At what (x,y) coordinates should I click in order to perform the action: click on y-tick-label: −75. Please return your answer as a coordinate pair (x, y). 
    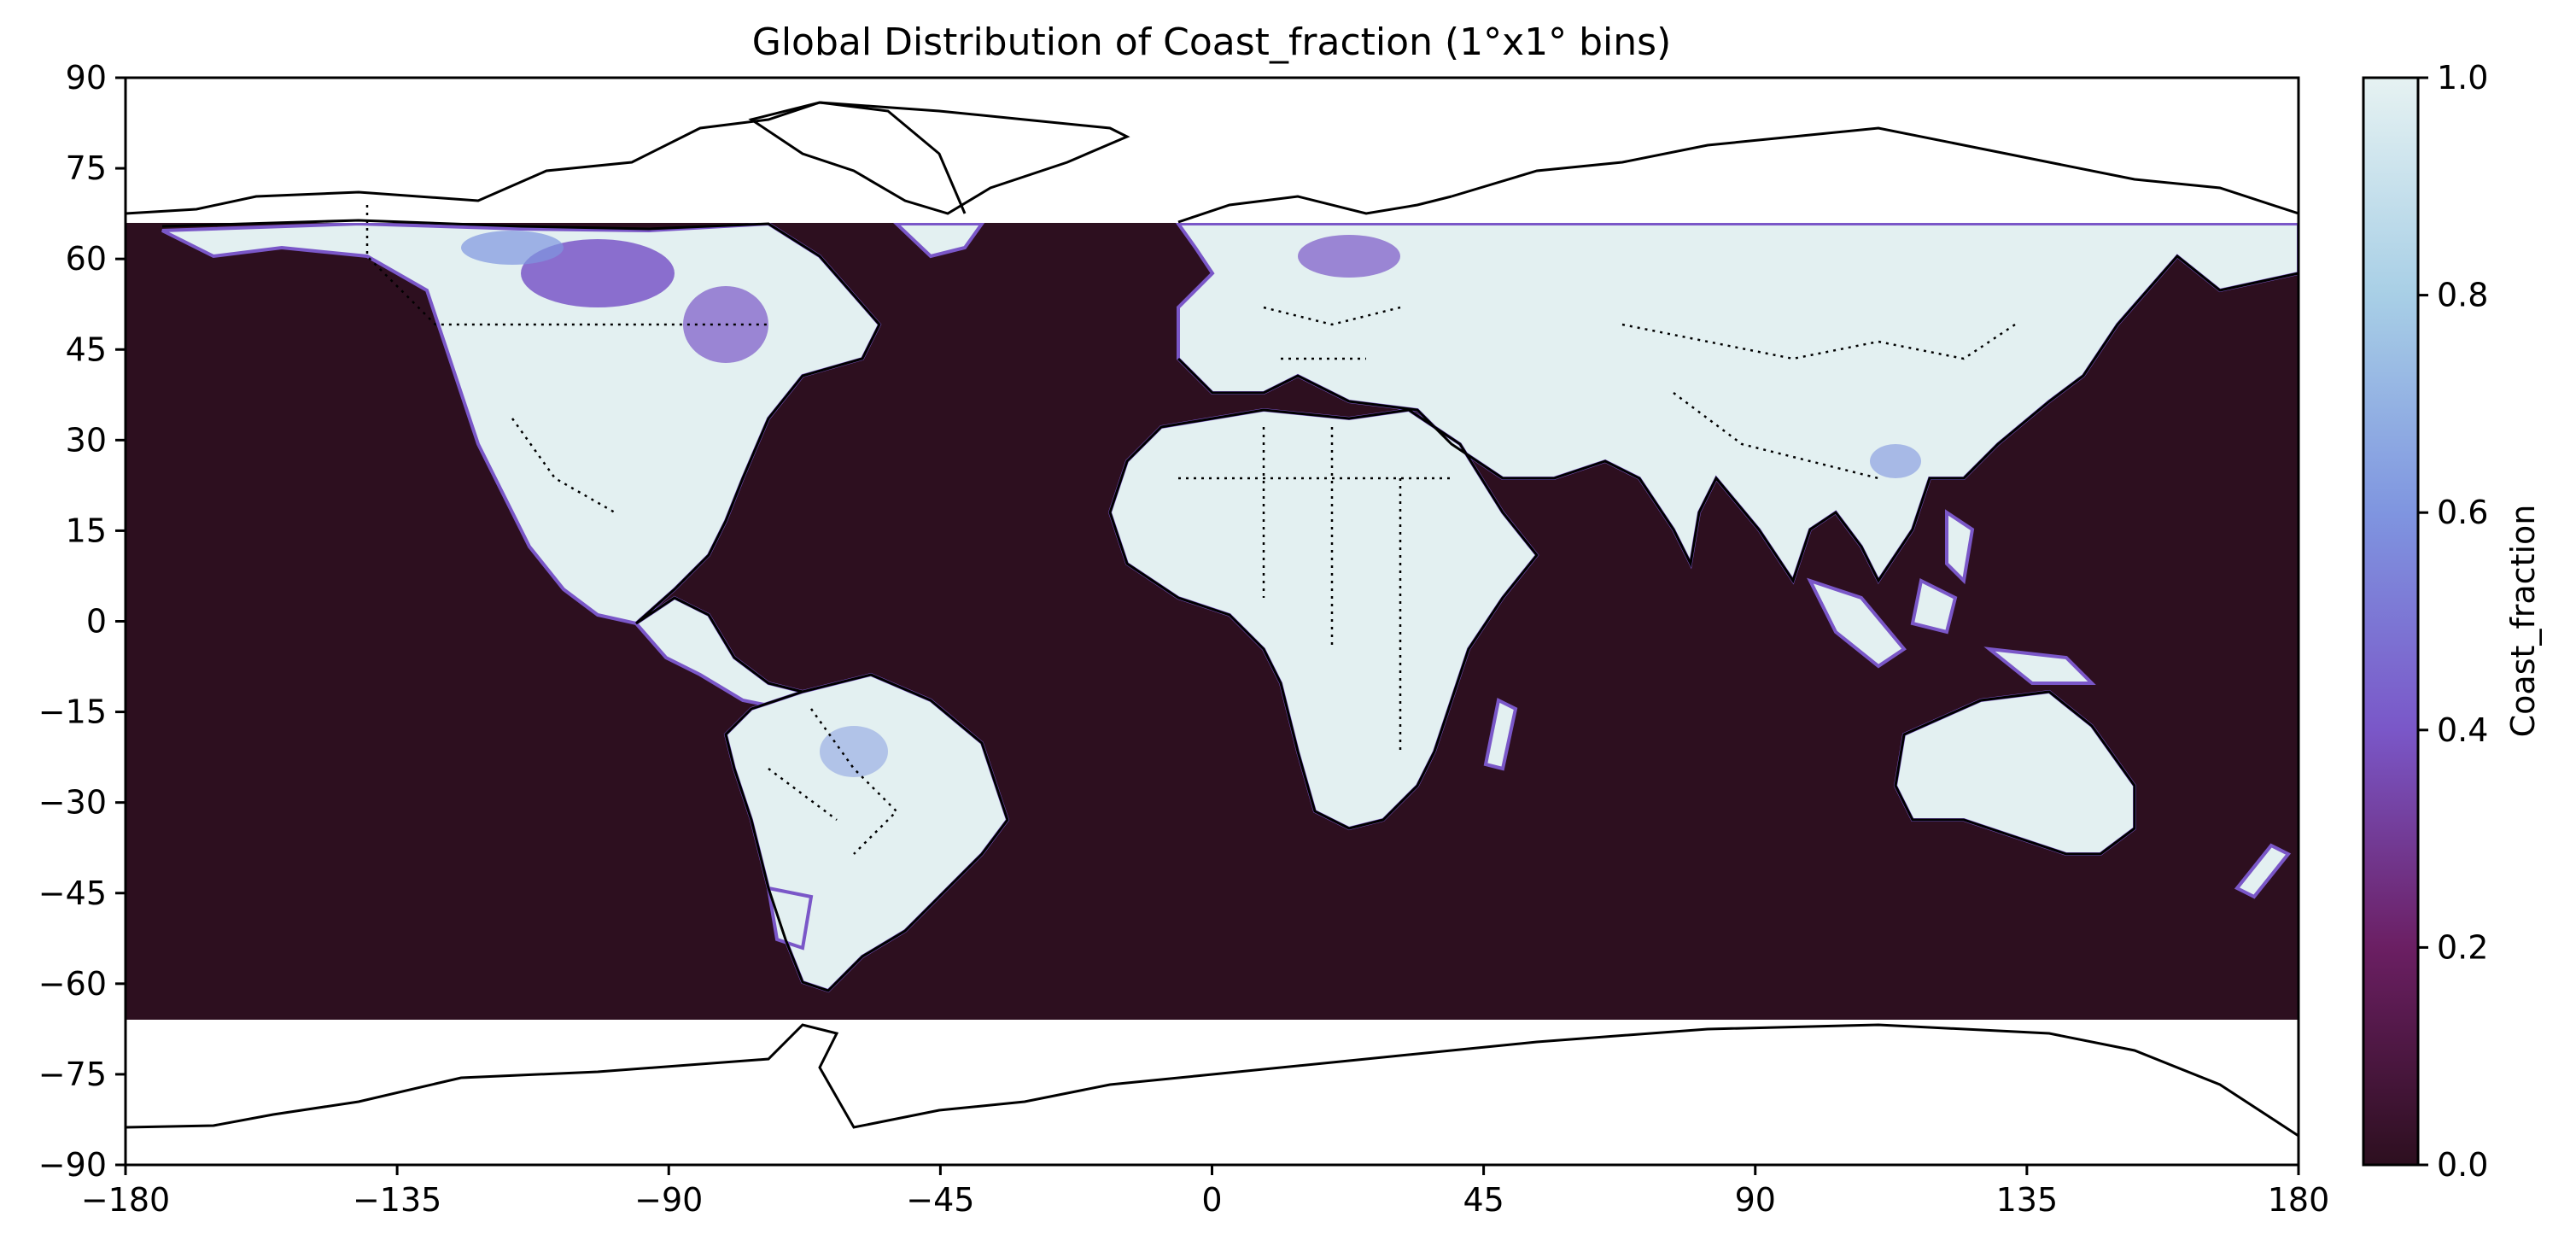
    Looking at the image, I should click on (72, 1074).